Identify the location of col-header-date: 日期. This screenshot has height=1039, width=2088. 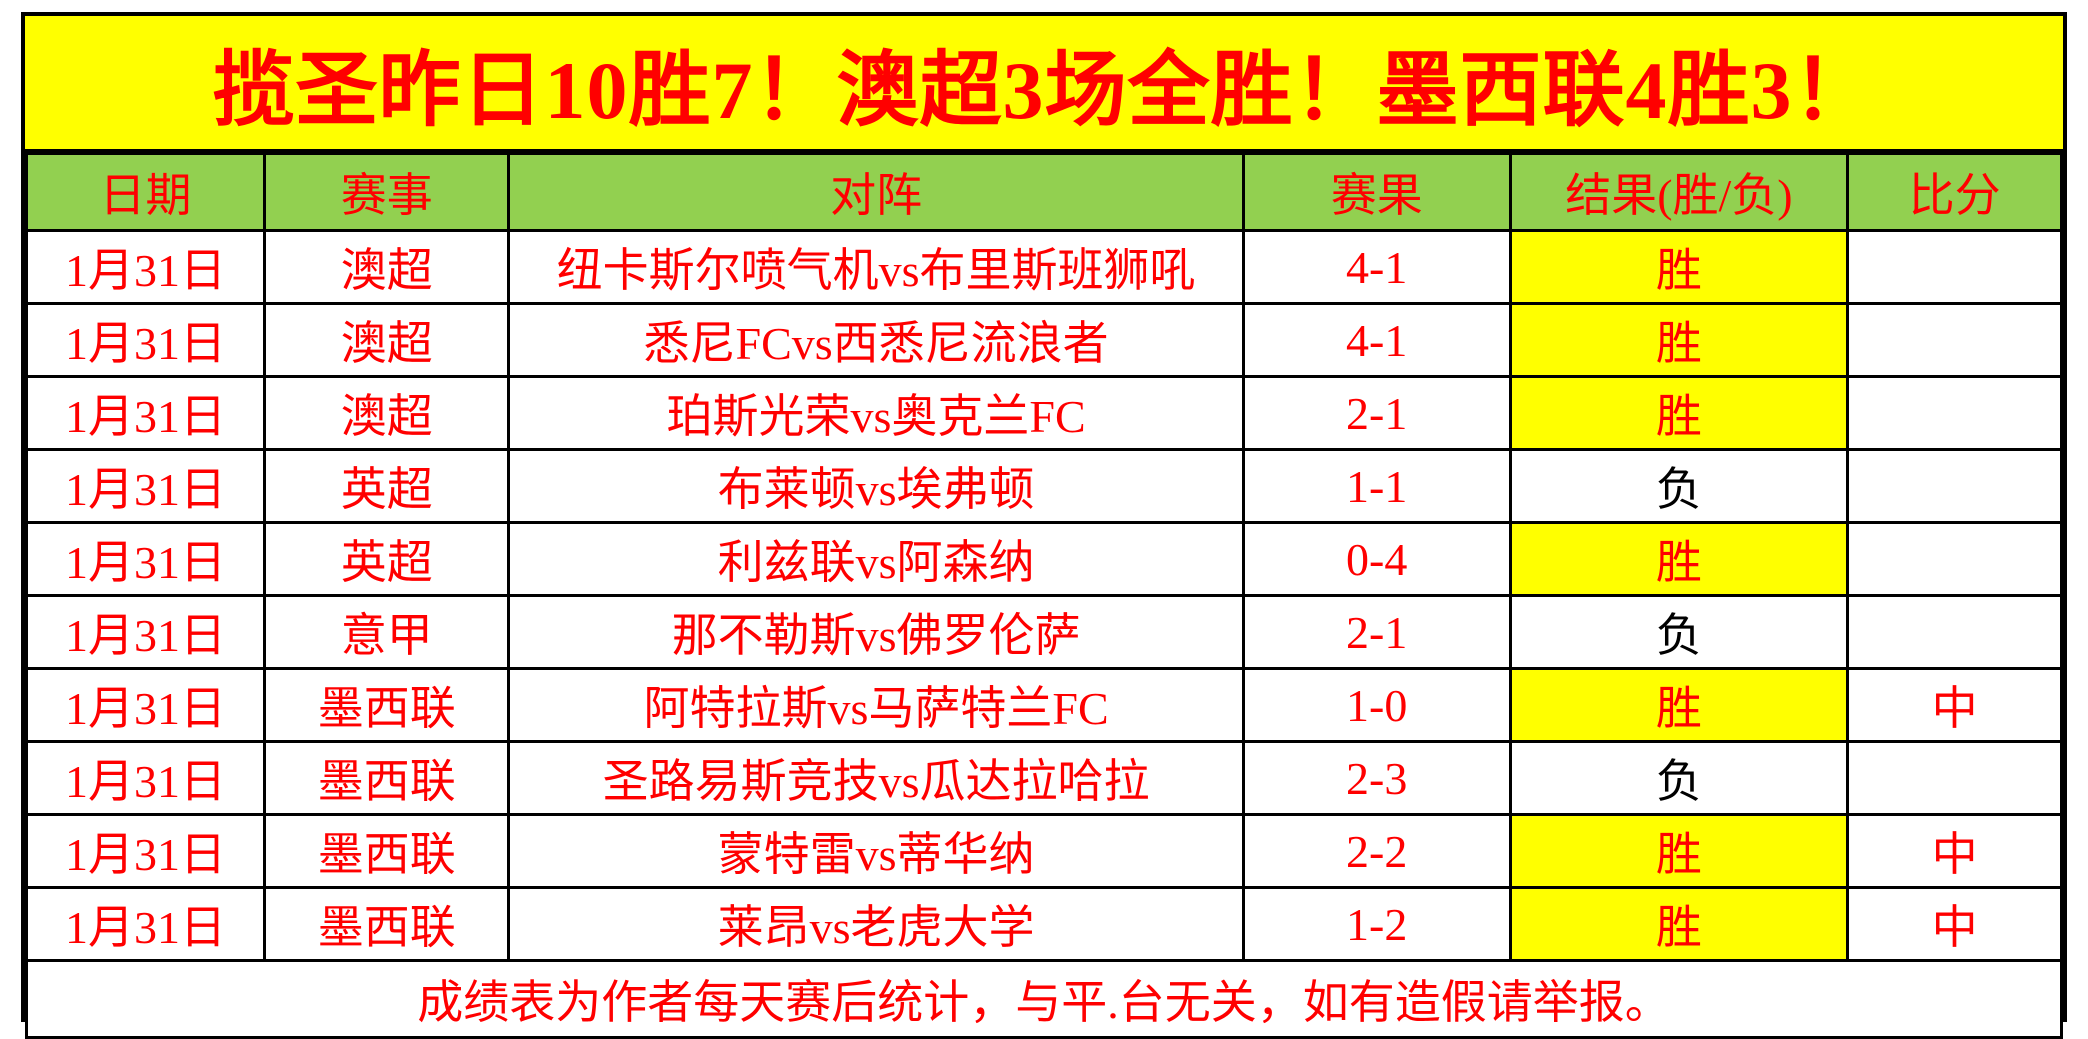
(145, 192).